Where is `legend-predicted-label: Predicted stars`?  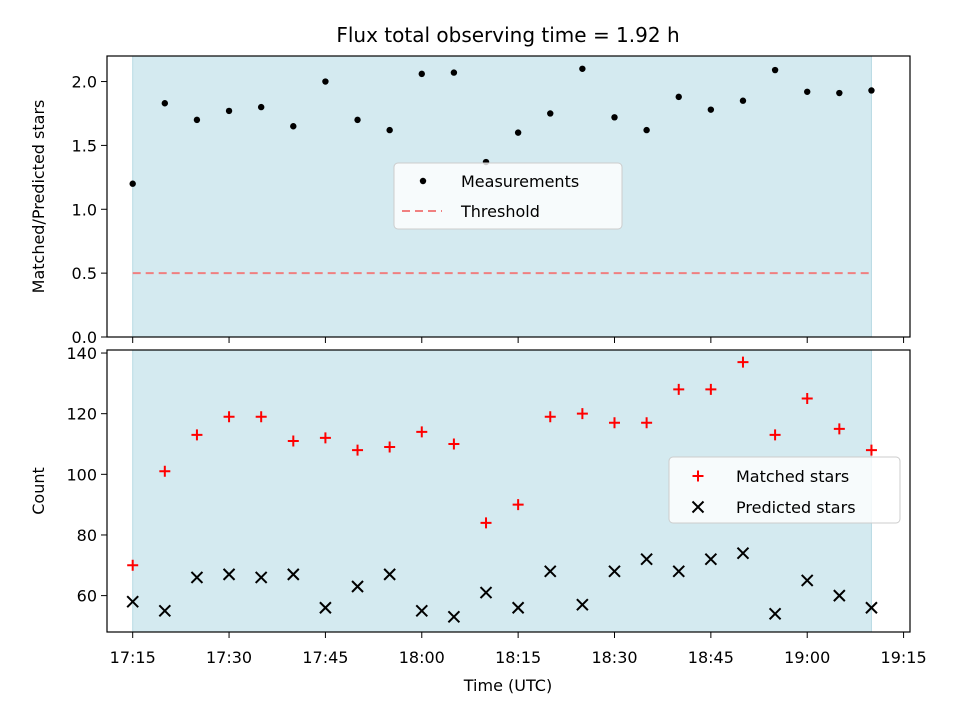 legend-predicted-label: Predicted stars is located at coordinates (796, 507).